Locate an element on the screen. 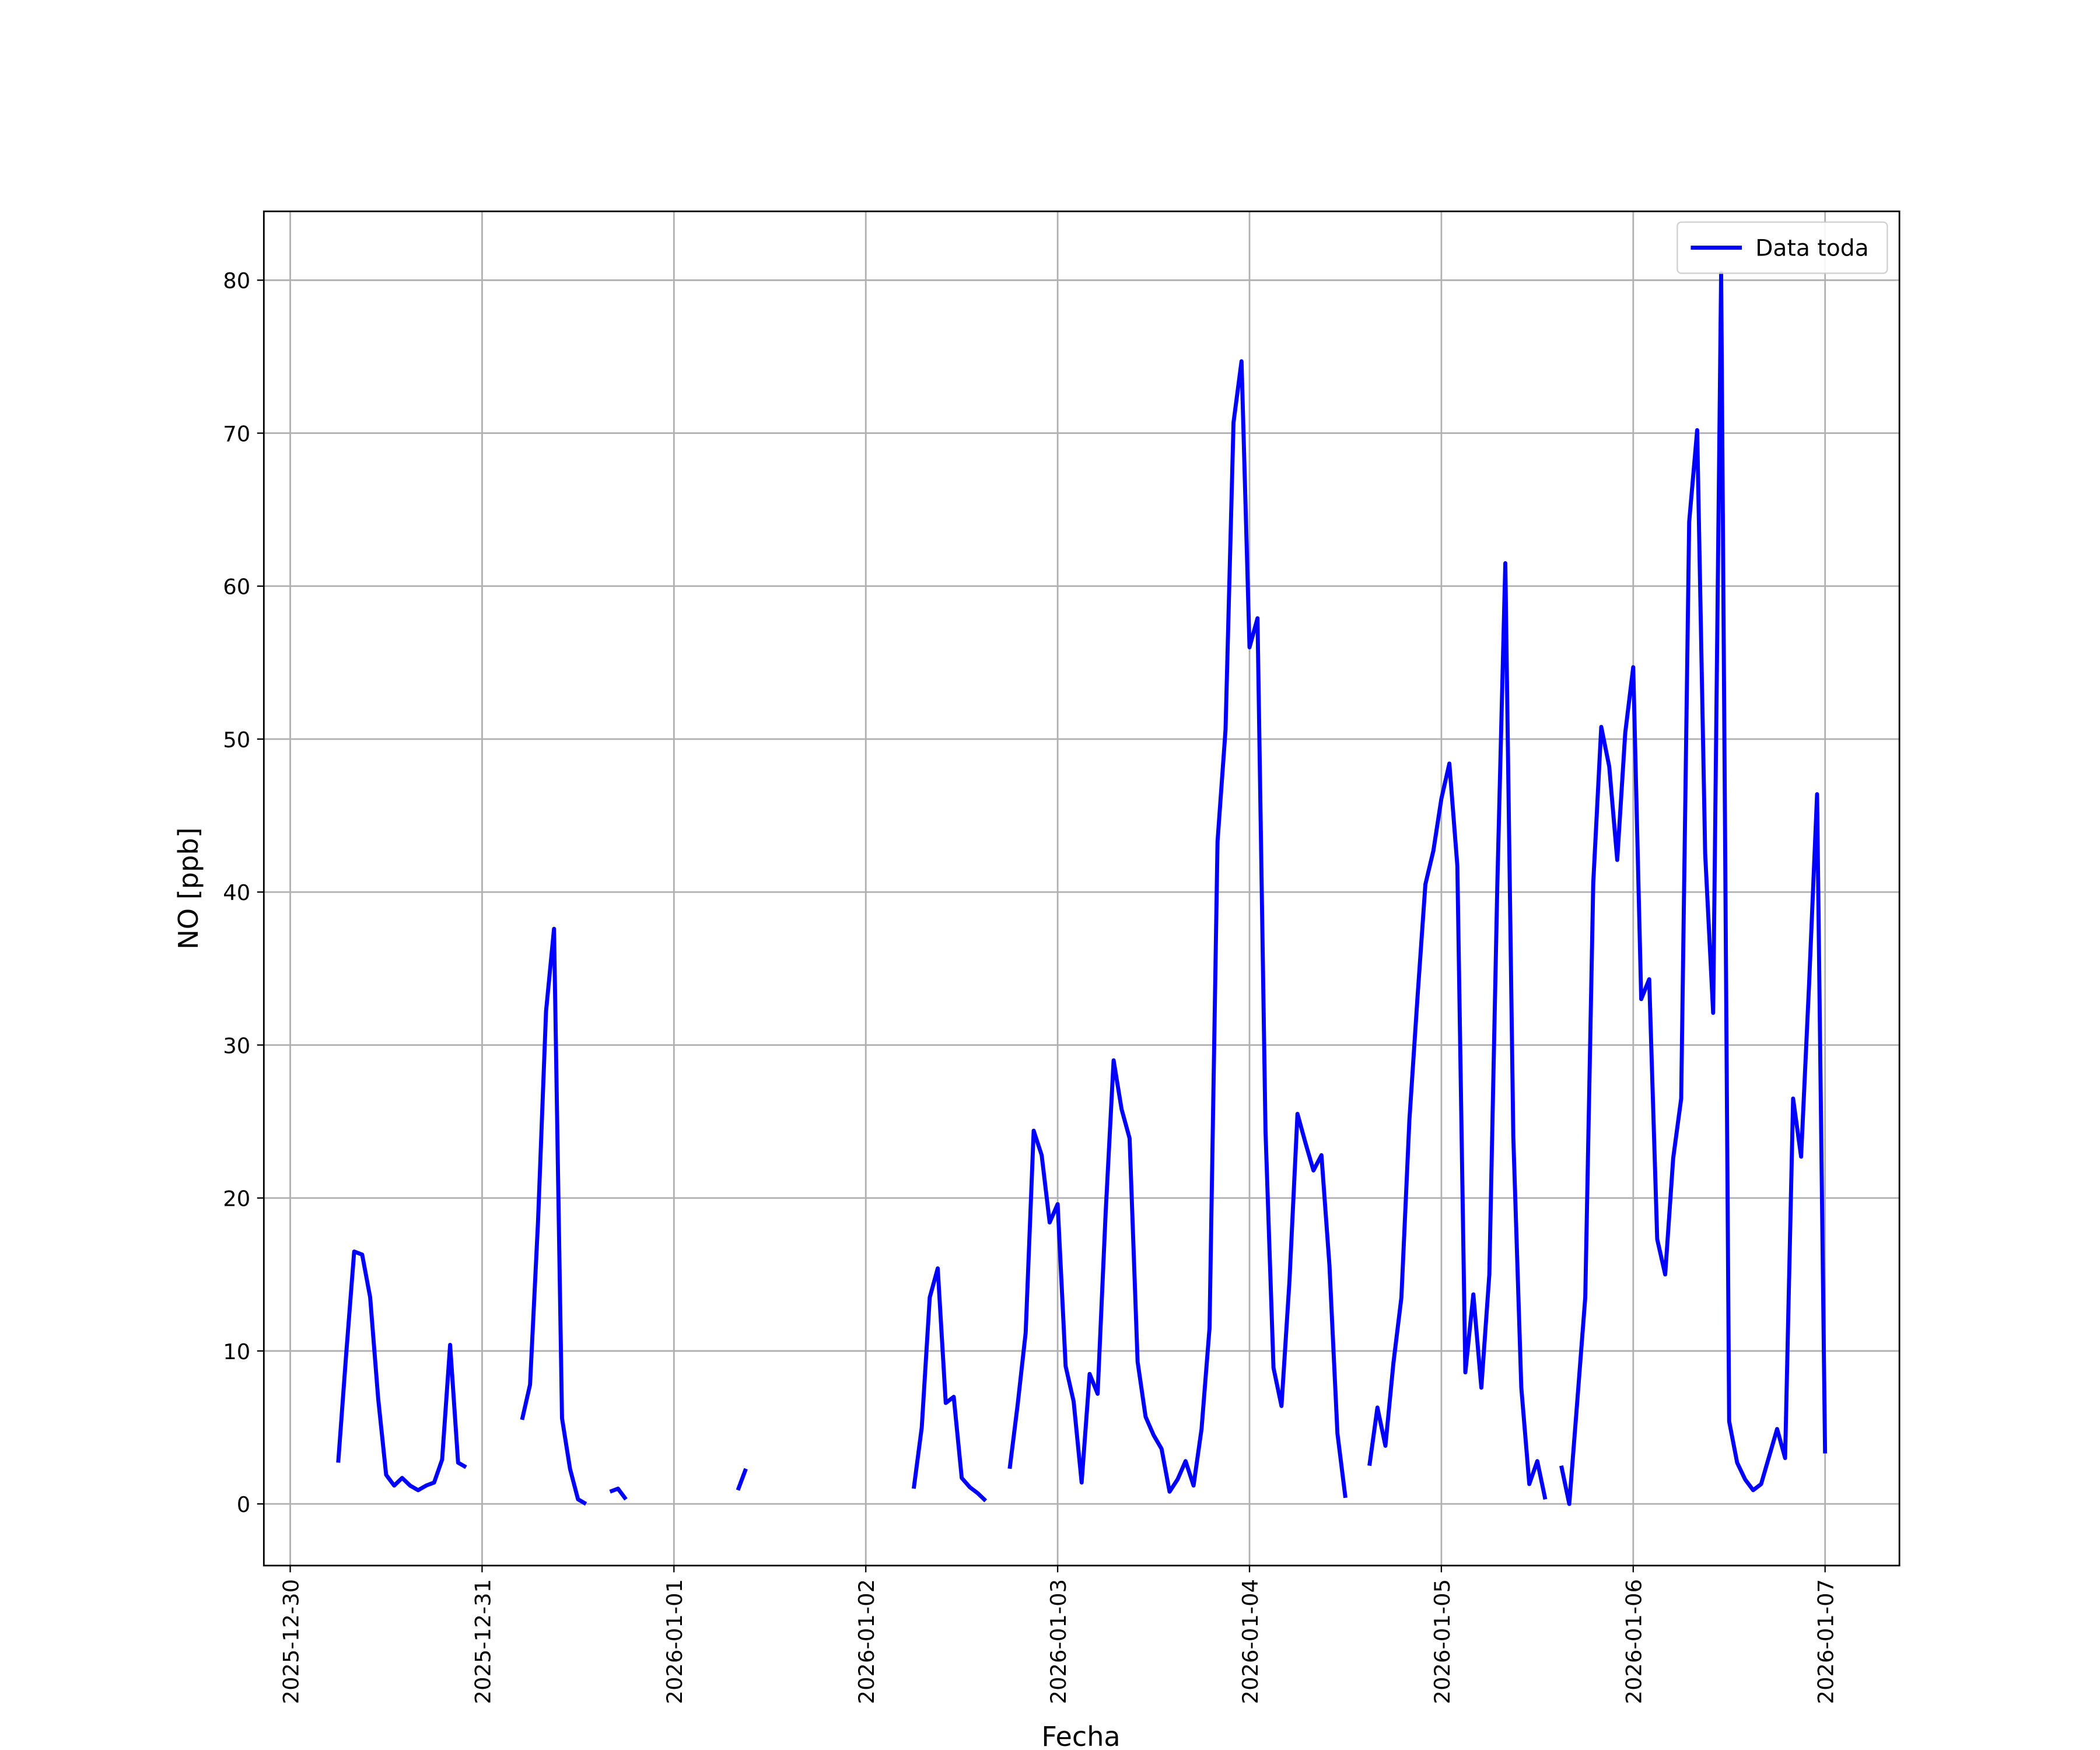 This screenshot has width=2100, height=1750. x-tick-label: 2026-01-02 is located at coordinates (866, 1641).